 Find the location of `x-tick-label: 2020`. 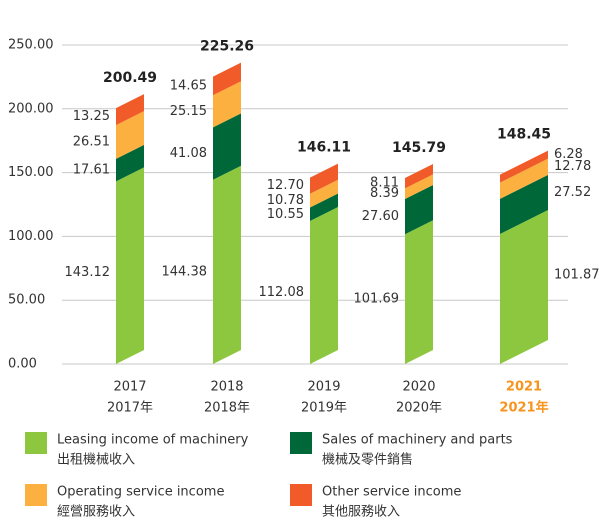

x-tick-label: 2020 is located at coordinates (418, 387).